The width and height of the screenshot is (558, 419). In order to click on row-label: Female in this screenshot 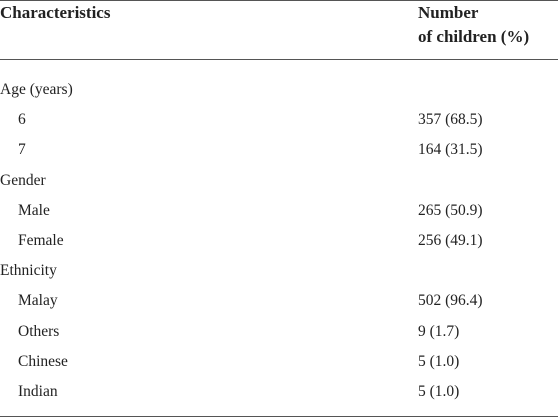, I will do `click(41, 240)`.